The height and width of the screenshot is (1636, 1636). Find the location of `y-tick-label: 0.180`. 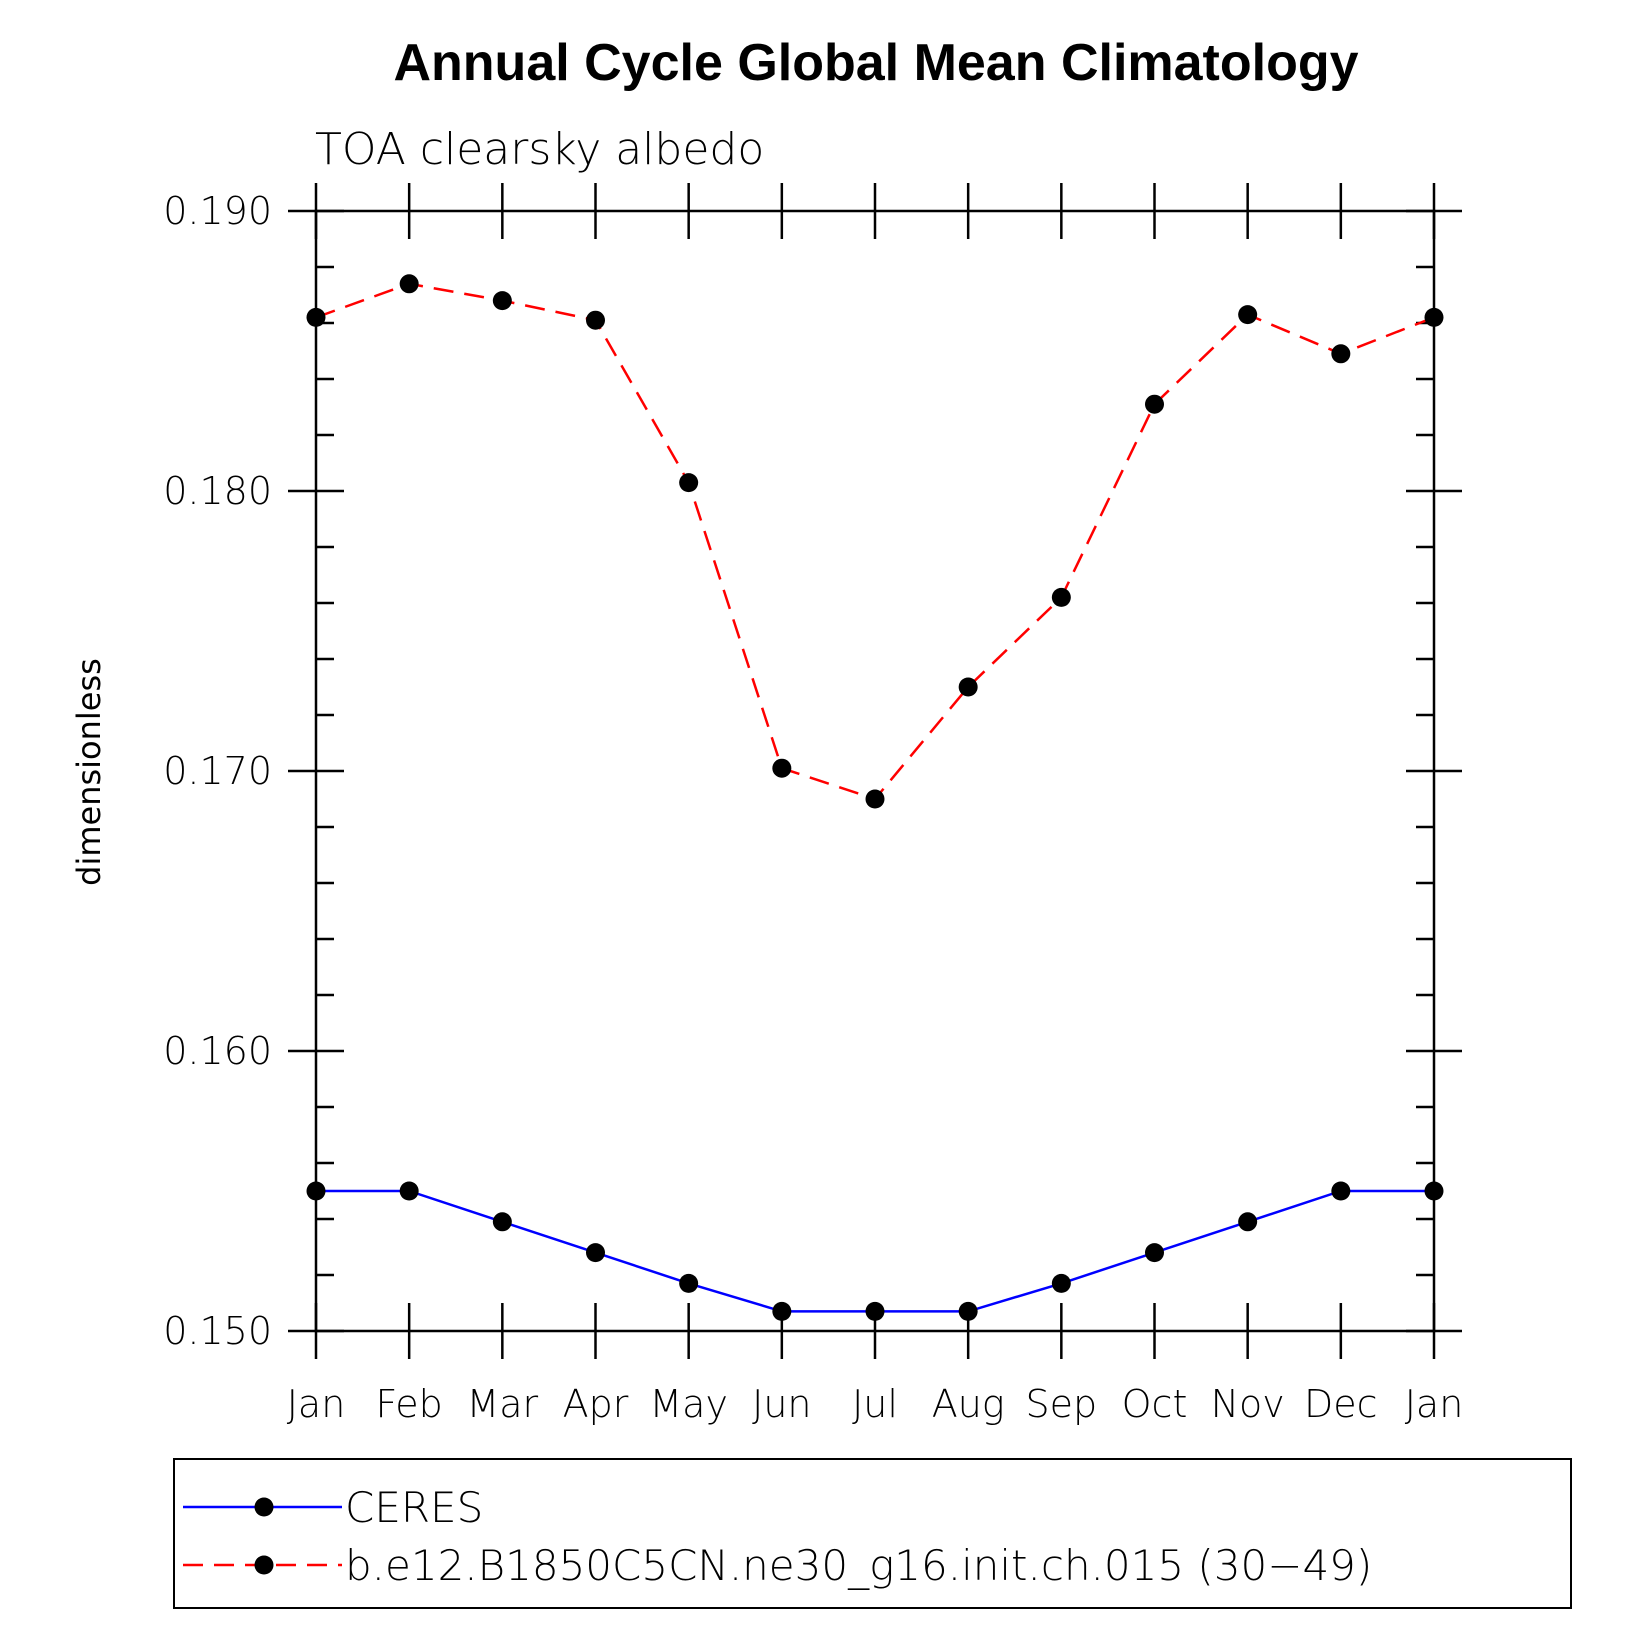

y-tick-label: 0.180 is located at coordinates (217, 491).